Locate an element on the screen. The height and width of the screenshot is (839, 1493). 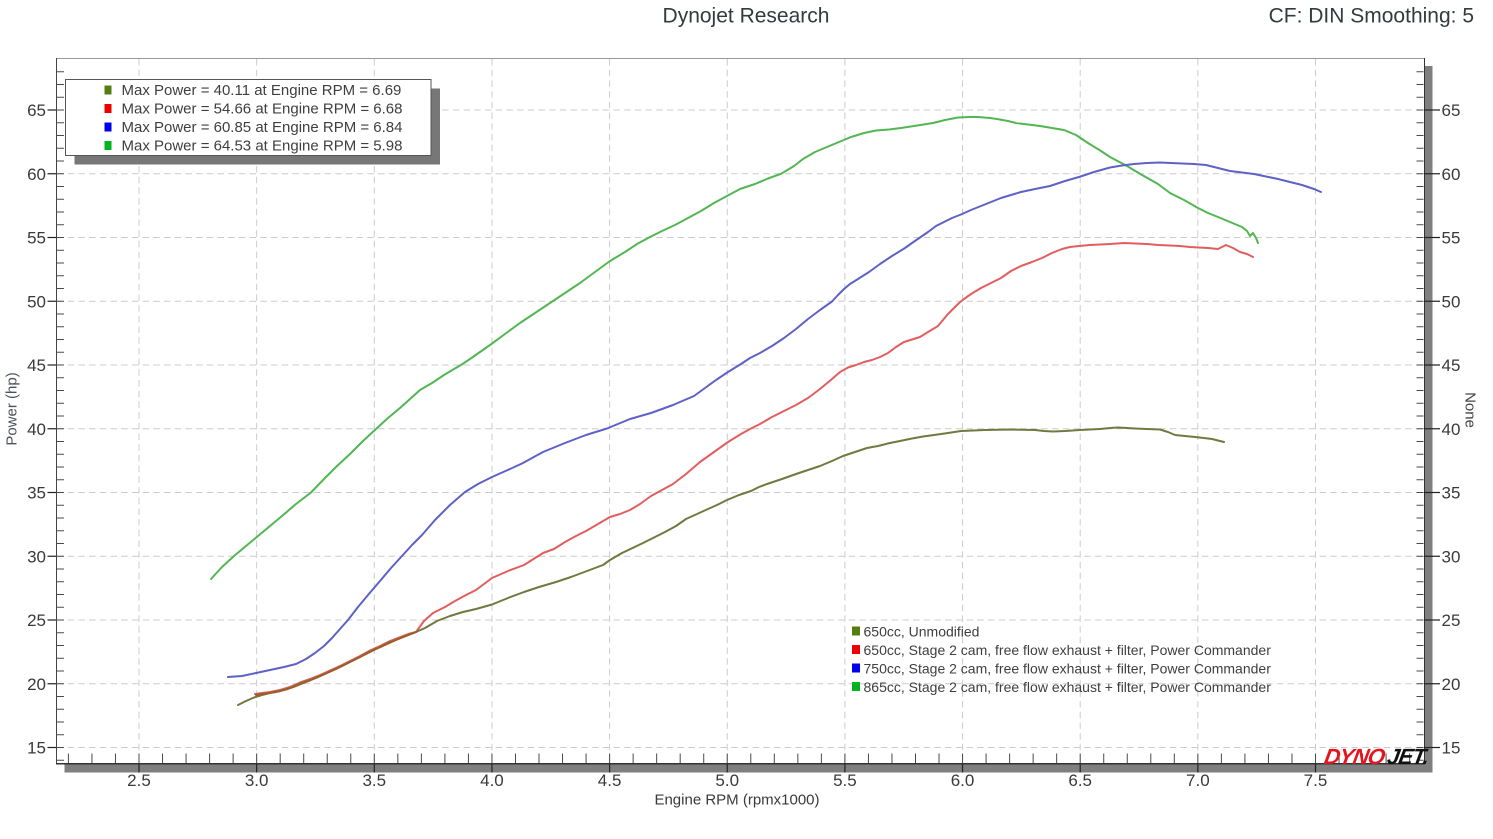
svg-text: DYNO is located at coordinates (1354, 756).